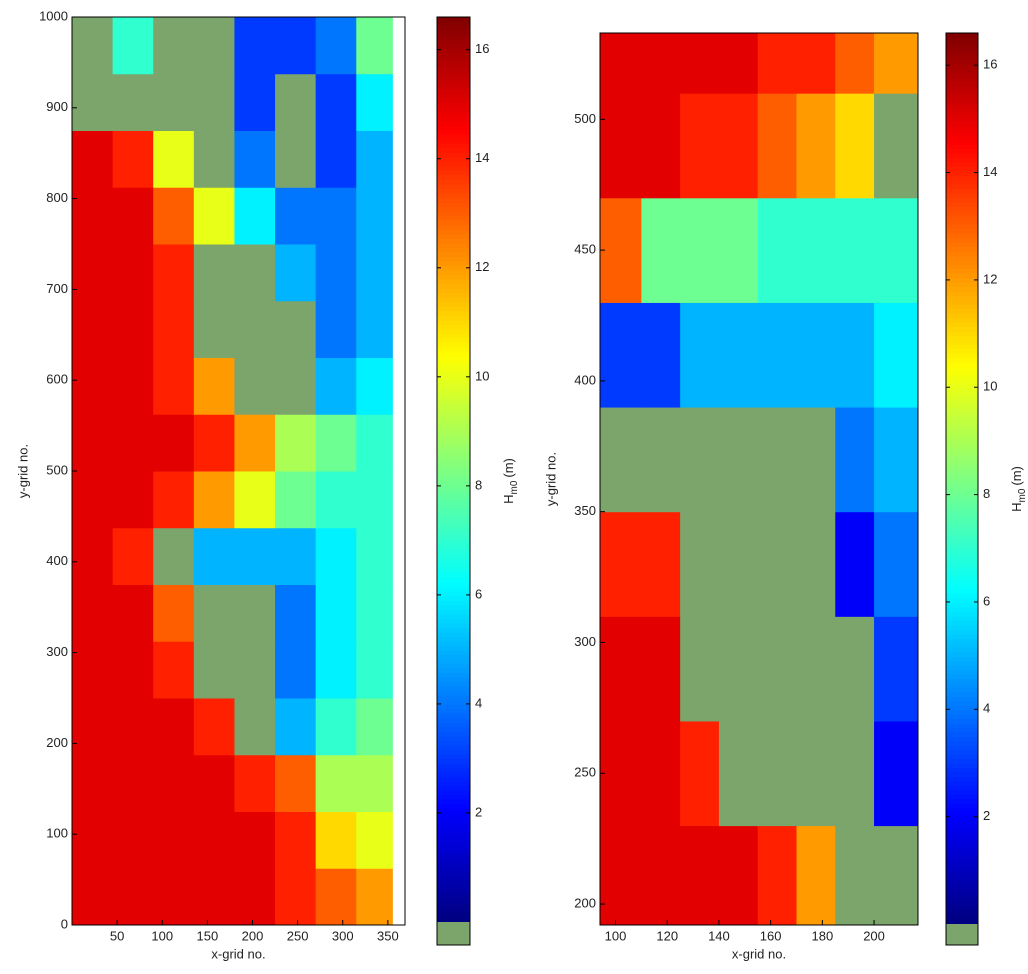 Image resolution: width=1028 pixels, height=974 pixels. Describe the element at coordinates (986, 708) in the screenshot. I see `colorbar-tick-label: 4` at that location.